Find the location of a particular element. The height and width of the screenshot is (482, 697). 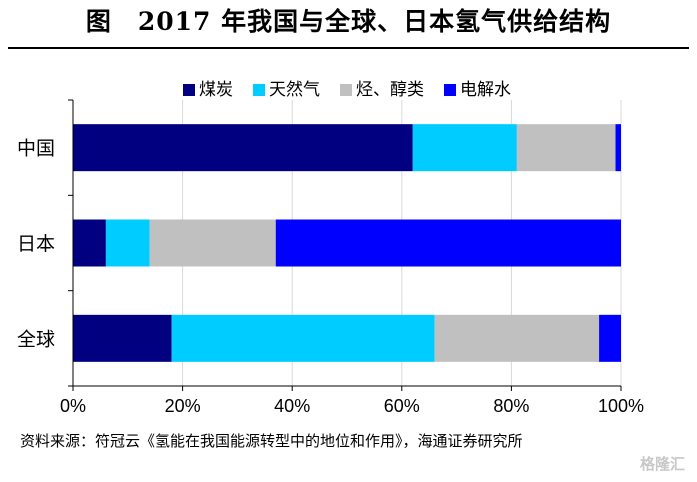

legend-label: 煤炭 is located at coordinates (216, 90).